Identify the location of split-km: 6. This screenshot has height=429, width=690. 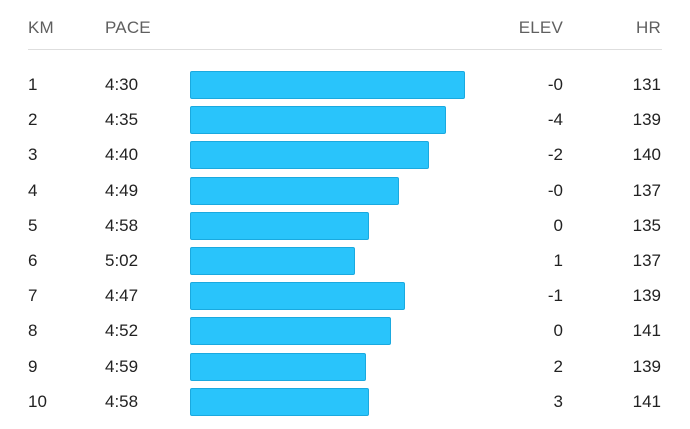
(33, 260).